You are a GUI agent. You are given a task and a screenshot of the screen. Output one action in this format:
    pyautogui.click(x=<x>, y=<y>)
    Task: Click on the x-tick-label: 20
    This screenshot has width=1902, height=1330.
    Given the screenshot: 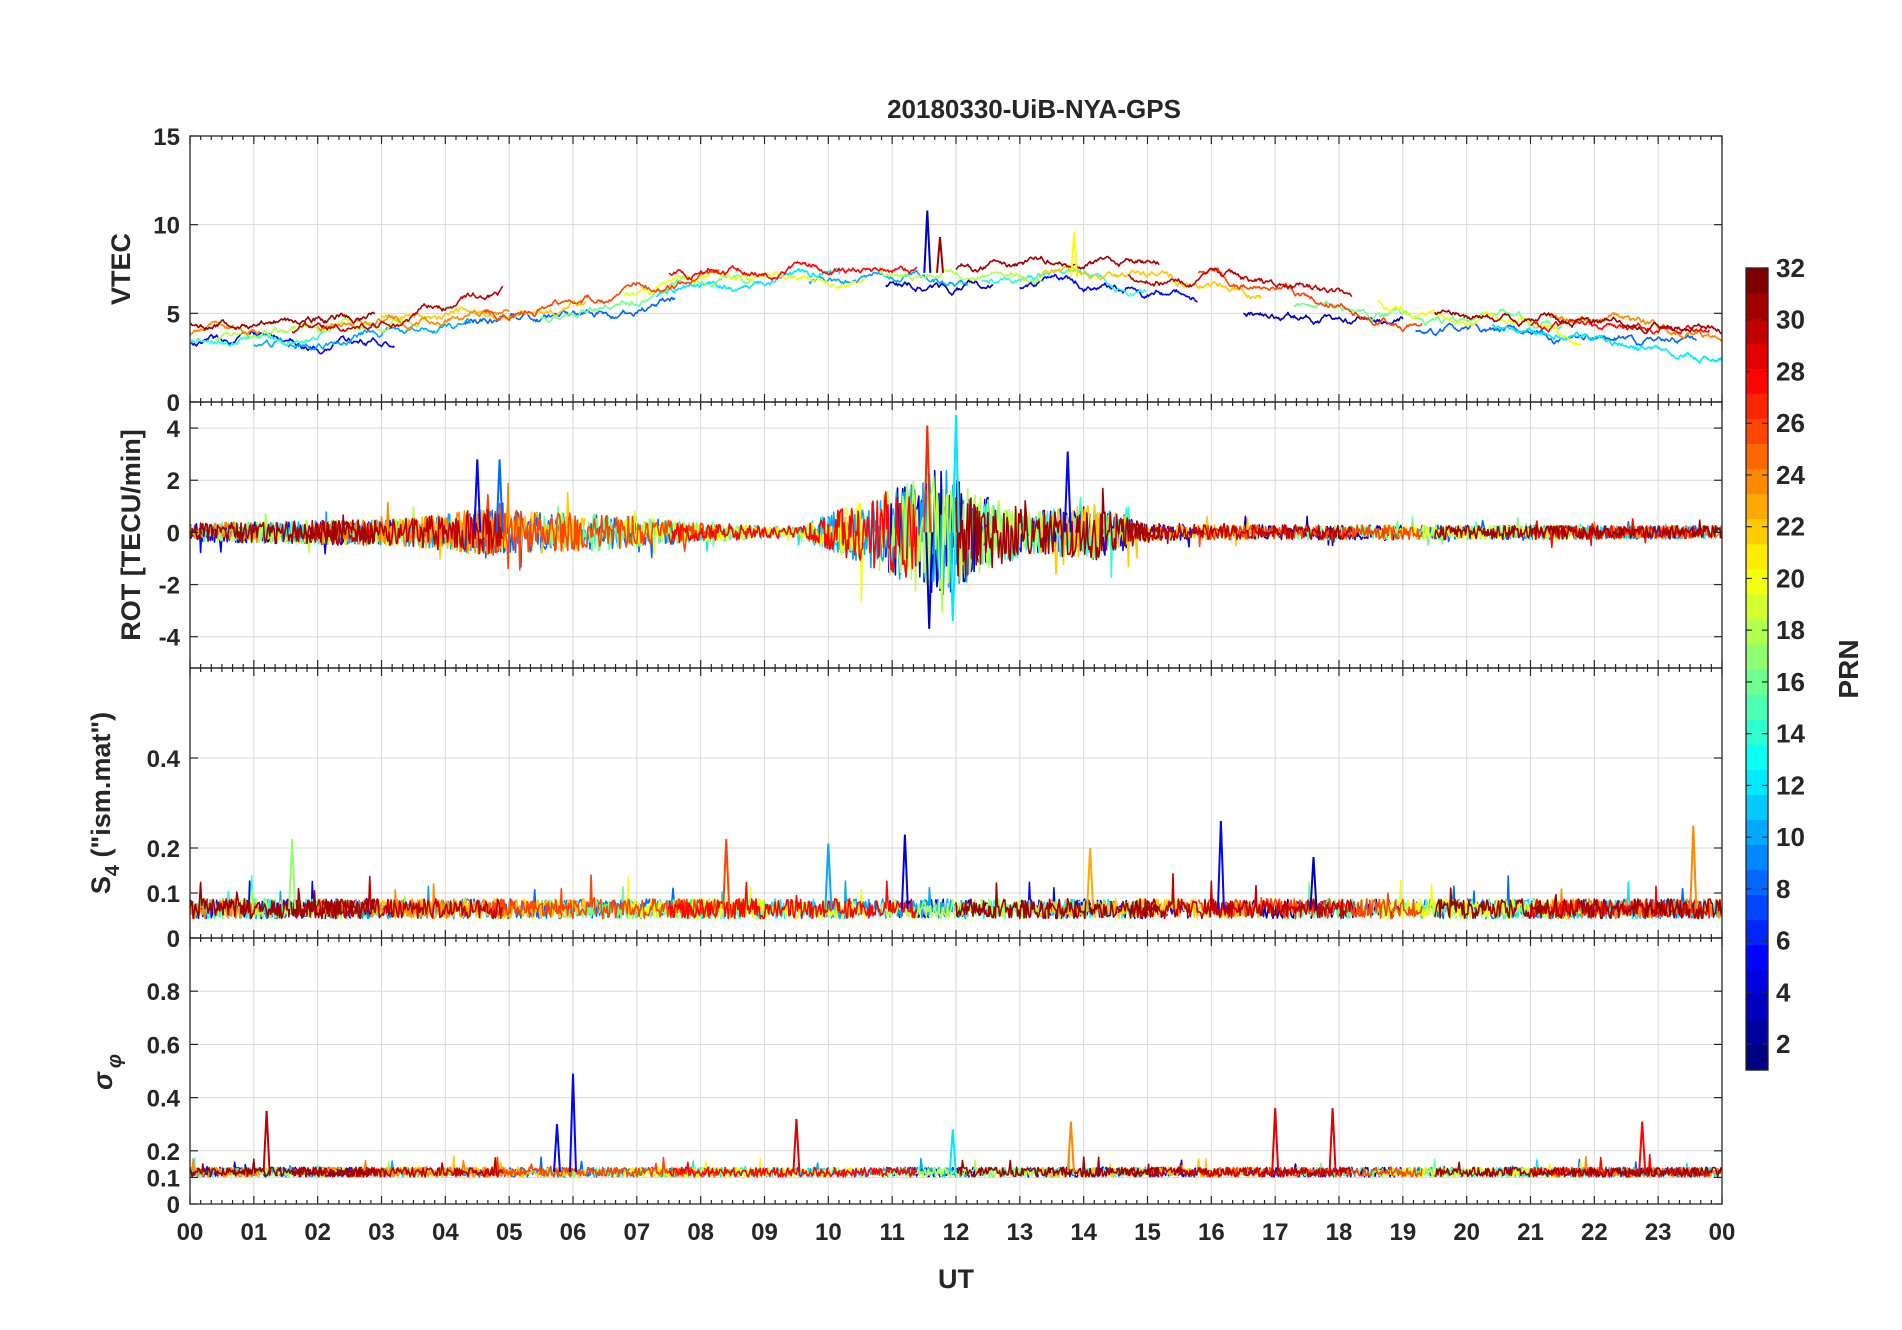 What is the action you would take?
    pyautogui.click(x=1466, y=1232)
    